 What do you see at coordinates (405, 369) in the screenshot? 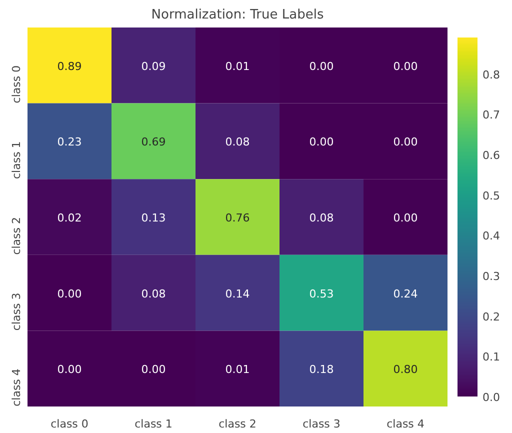
I see `data-label: 0.80` at bounding box center [405, 369].